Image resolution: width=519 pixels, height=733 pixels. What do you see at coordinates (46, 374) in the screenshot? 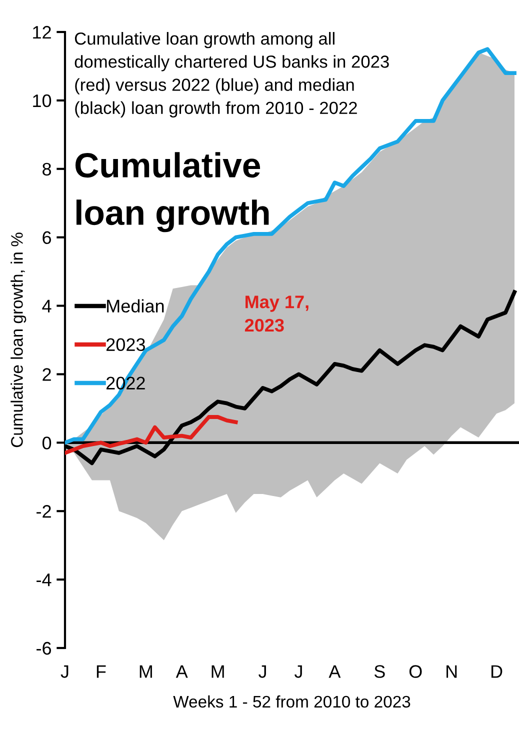
I see `y-tick-label: 2` at bounding box center [46, 374].